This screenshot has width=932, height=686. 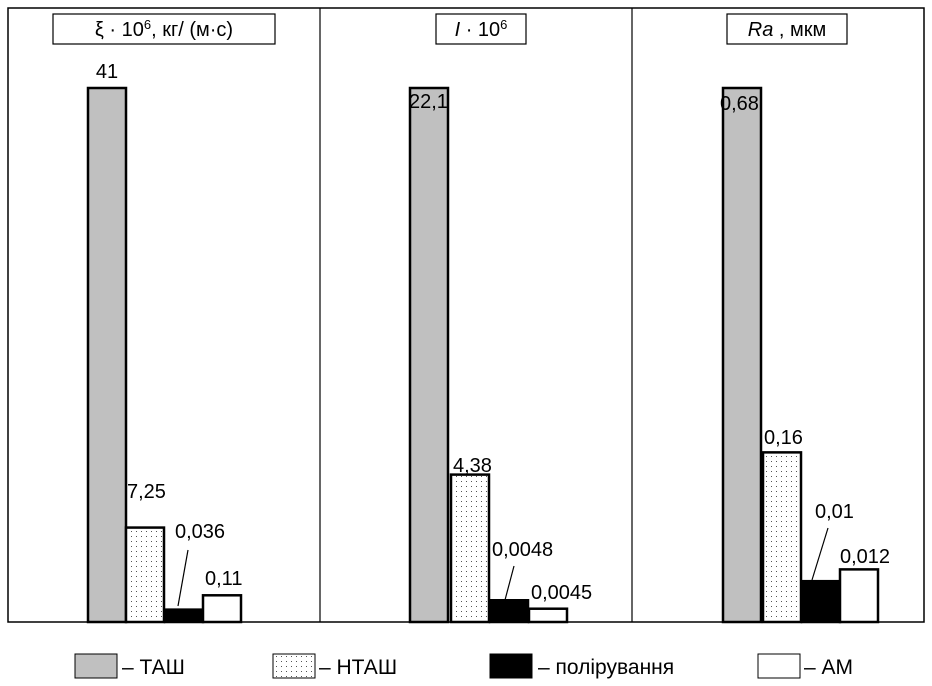 I want to click on panel-title: Ra , мкм, so click(x=787, y=30).